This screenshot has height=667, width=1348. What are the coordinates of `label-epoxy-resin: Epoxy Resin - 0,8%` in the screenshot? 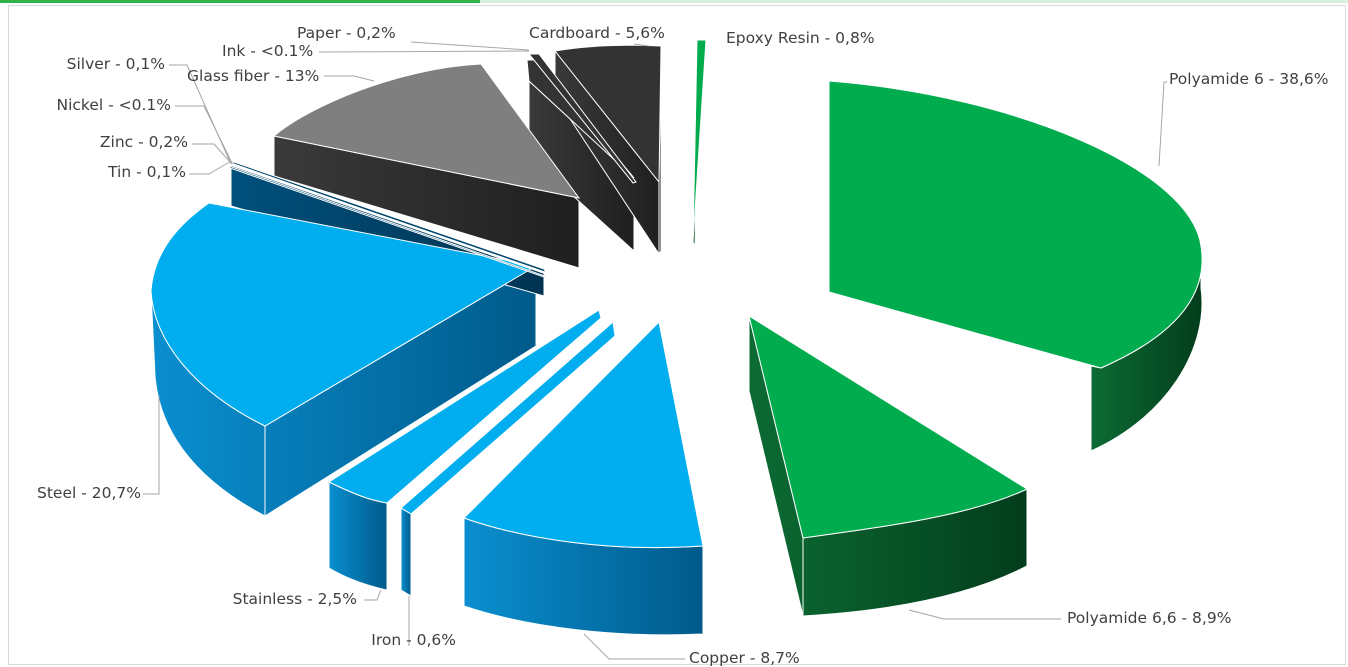 It's located at (800, 38).